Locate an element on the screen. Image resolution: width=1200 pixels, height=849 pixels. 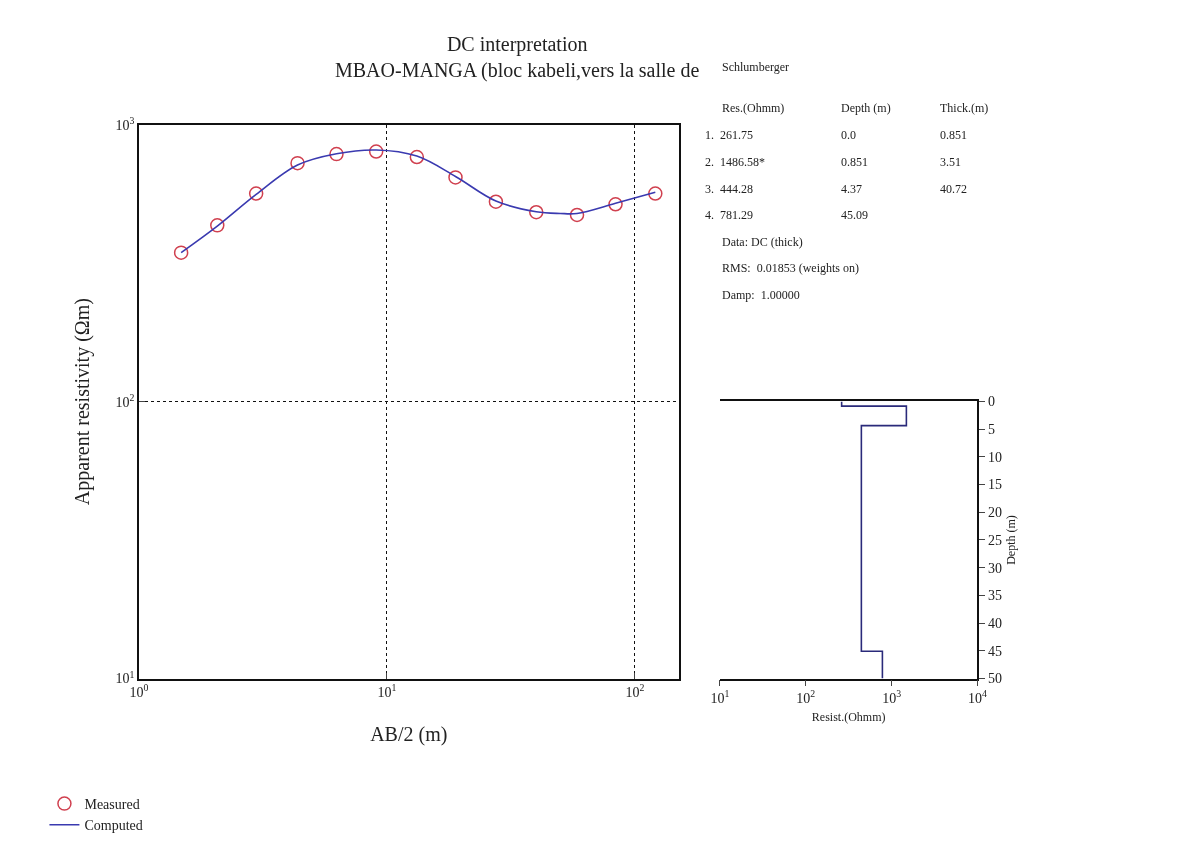
text: 2. 1486.58* is located at coordinates (735, 162).